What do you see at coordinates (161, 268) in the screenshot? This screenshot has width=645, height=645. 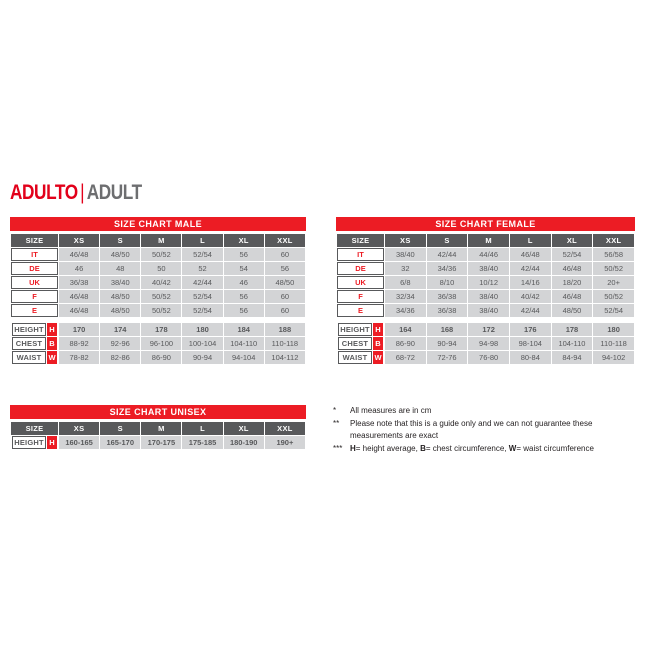 I see `table-cell: 50` at bounding box center [161, 268].